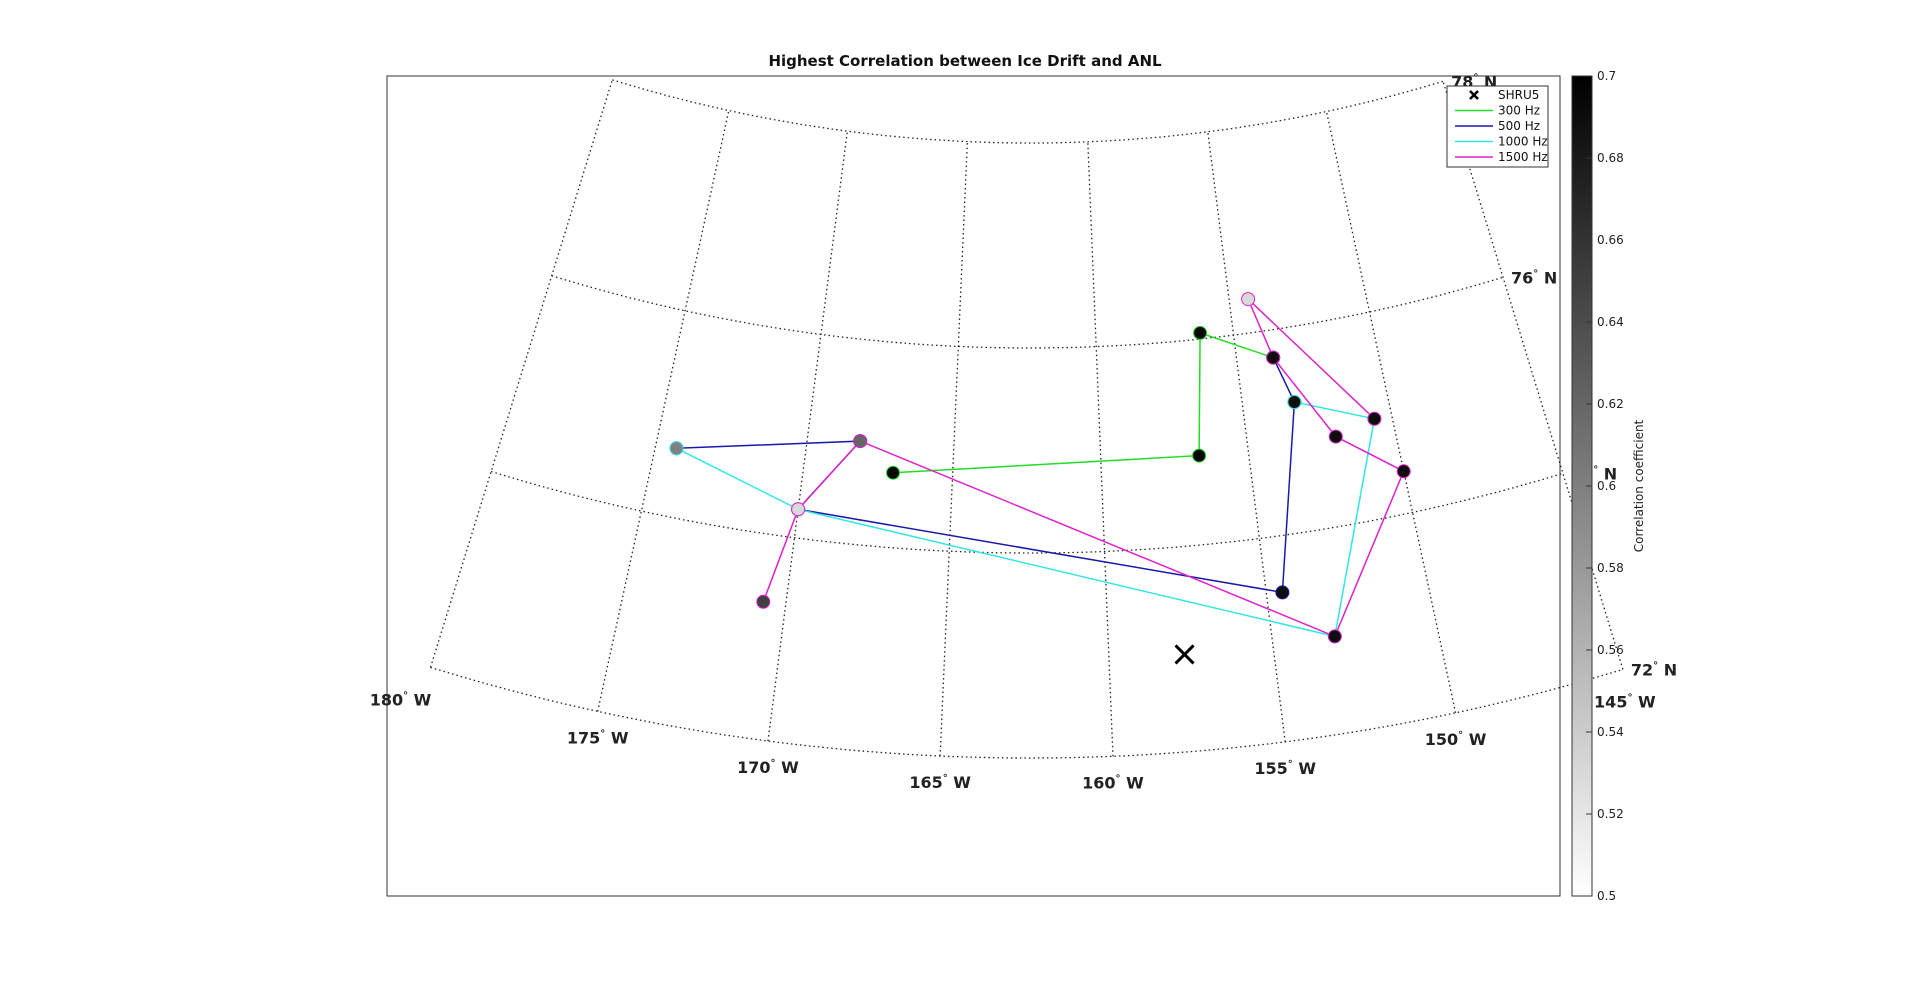 This screenshot has height=997, width=1920. I want to click on marker-s3-p8, so click(1374, 418).